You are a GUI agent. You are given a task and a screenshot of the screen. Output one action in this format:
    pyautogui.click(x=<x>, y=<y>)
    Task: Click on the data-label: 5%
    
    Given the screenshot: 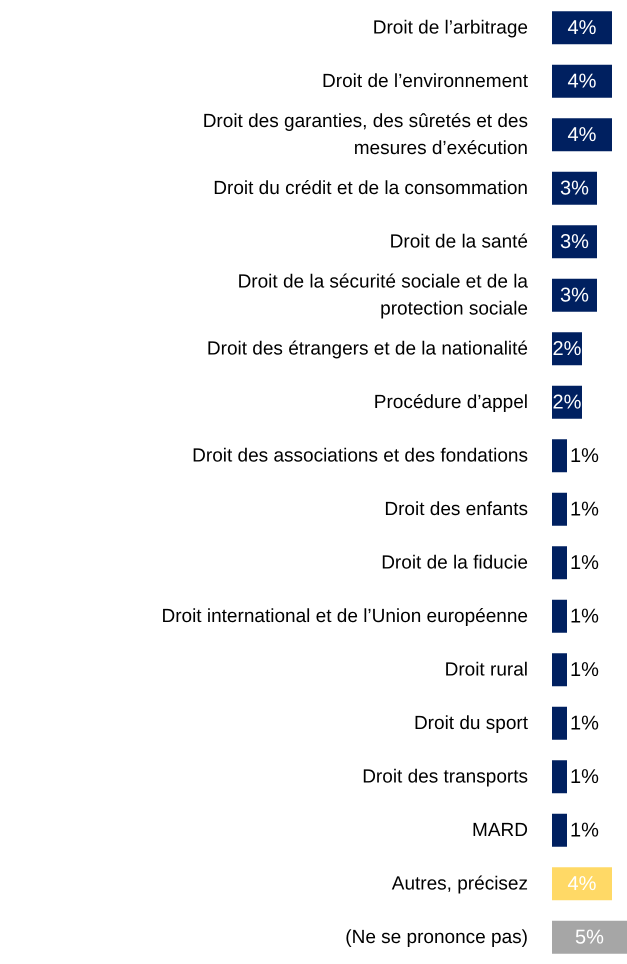 What is the action you would take?
    pyautogui.click(x=589, y=937)
    